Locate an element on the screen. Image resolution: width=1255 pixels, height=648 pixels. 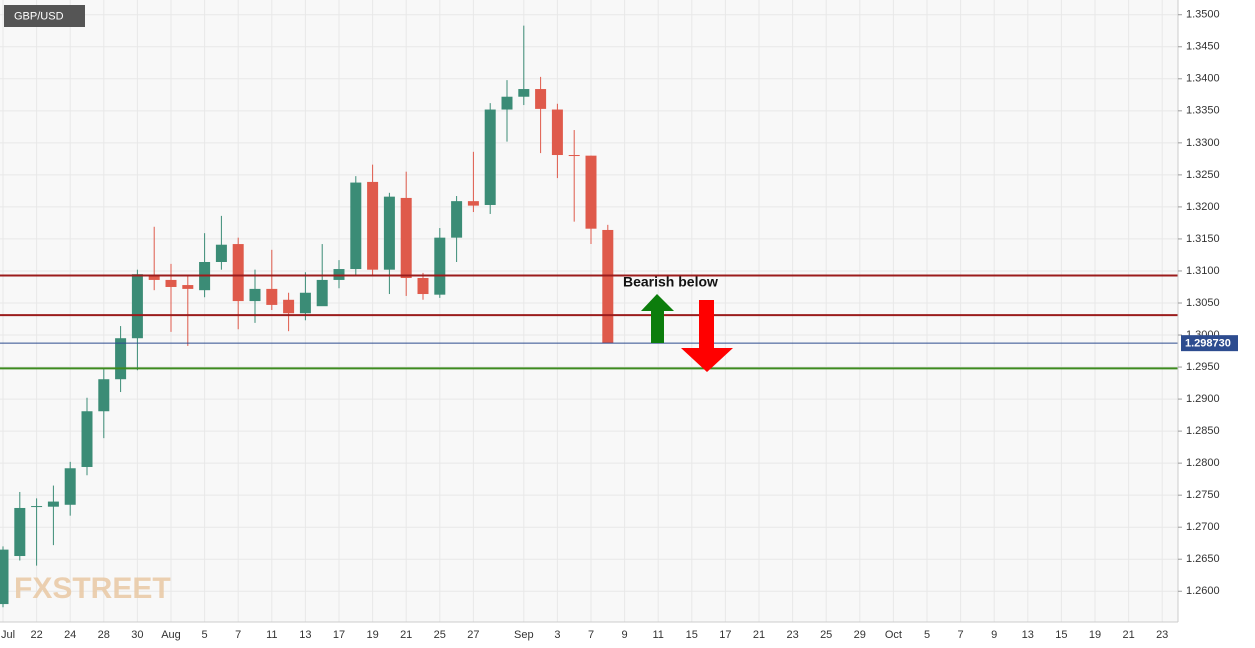
y-tick-label: 1.3400 is located at coordinates (1203, 79).